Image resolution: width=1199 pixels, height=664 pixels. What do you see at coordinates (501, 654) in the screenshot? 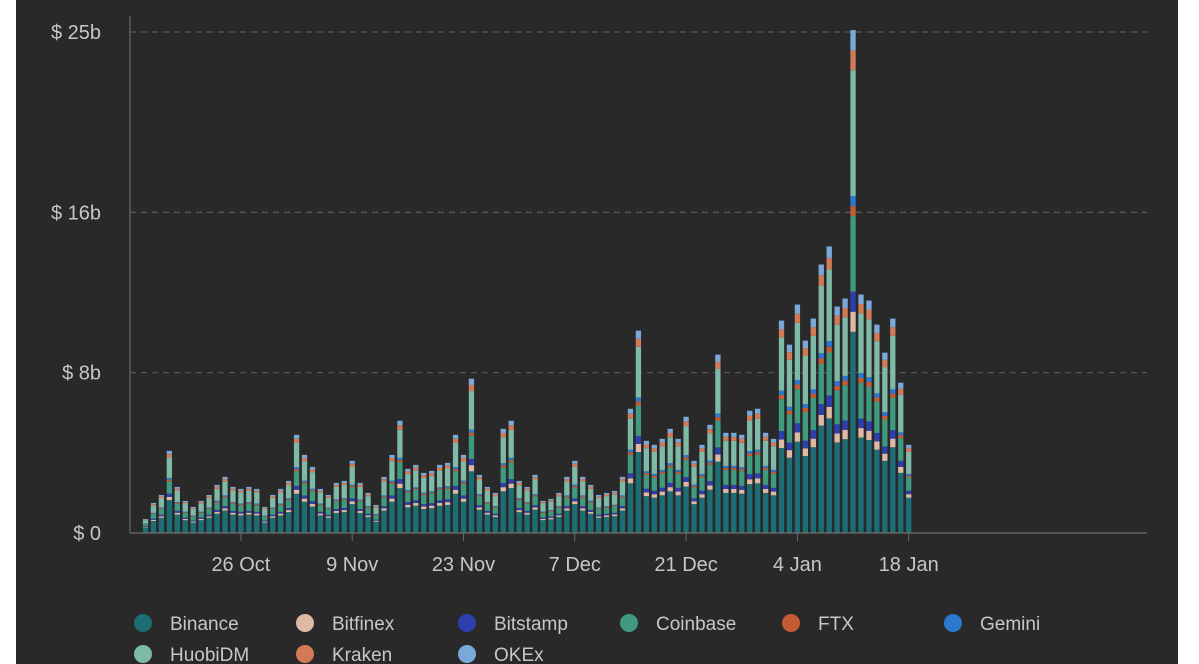
I see `legend-item-okex: OKEx` at bounding box center [501, 654].